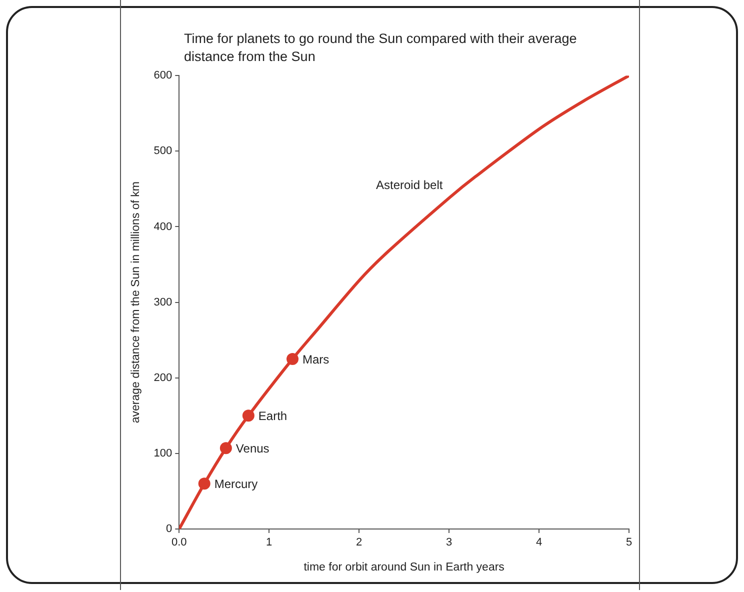 Image resolution: width=744 pixels, height=592 pixels. What do you see at coordinates (136, 302) in the screenshot?
I see `y-axis-title: average distance from the Sun in millions of km` at bounding box center [136, 302].